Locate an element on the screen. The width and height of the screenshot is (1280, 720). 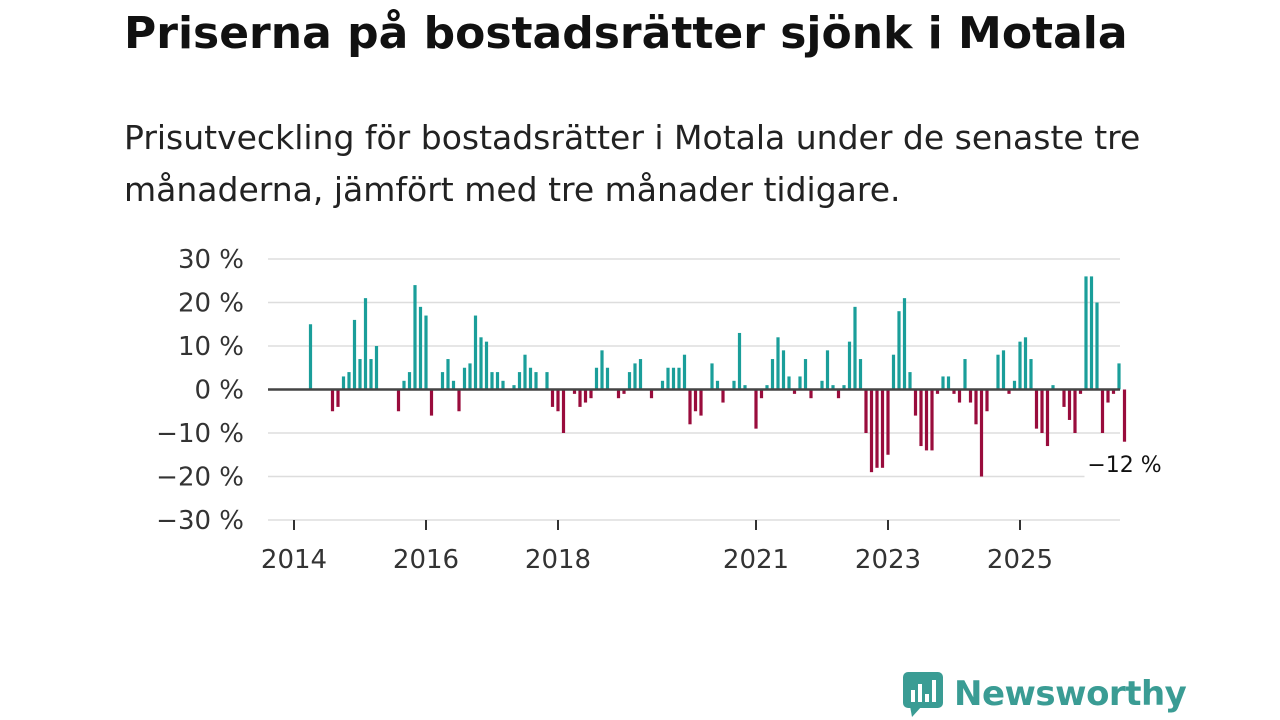
y-tick-label: −10 % is located at coordinates (200, 434).